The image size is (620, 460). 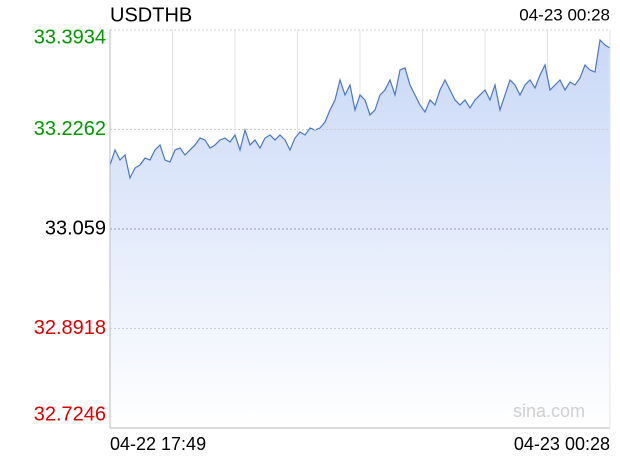 I want to click on y-tick-label: 33.059, so click(x=75, y=228).